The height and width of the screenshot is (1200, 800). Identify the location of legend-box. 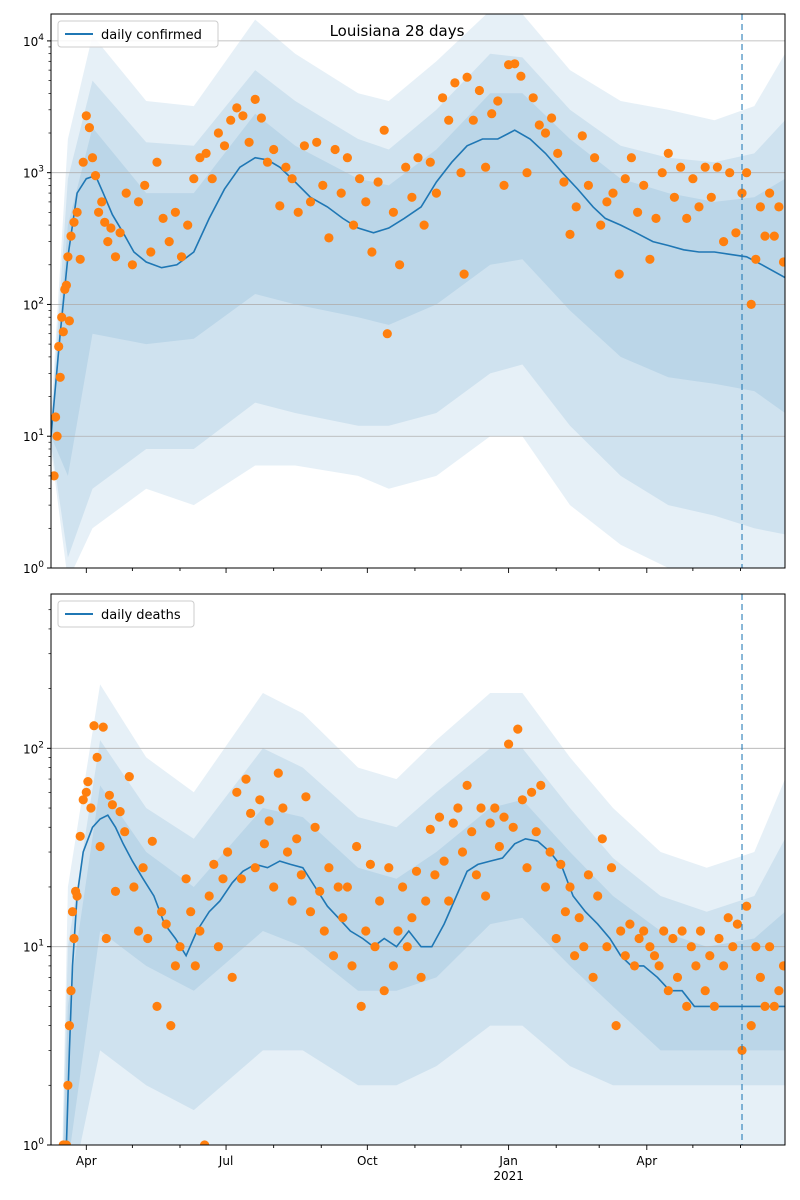
(126, 614).